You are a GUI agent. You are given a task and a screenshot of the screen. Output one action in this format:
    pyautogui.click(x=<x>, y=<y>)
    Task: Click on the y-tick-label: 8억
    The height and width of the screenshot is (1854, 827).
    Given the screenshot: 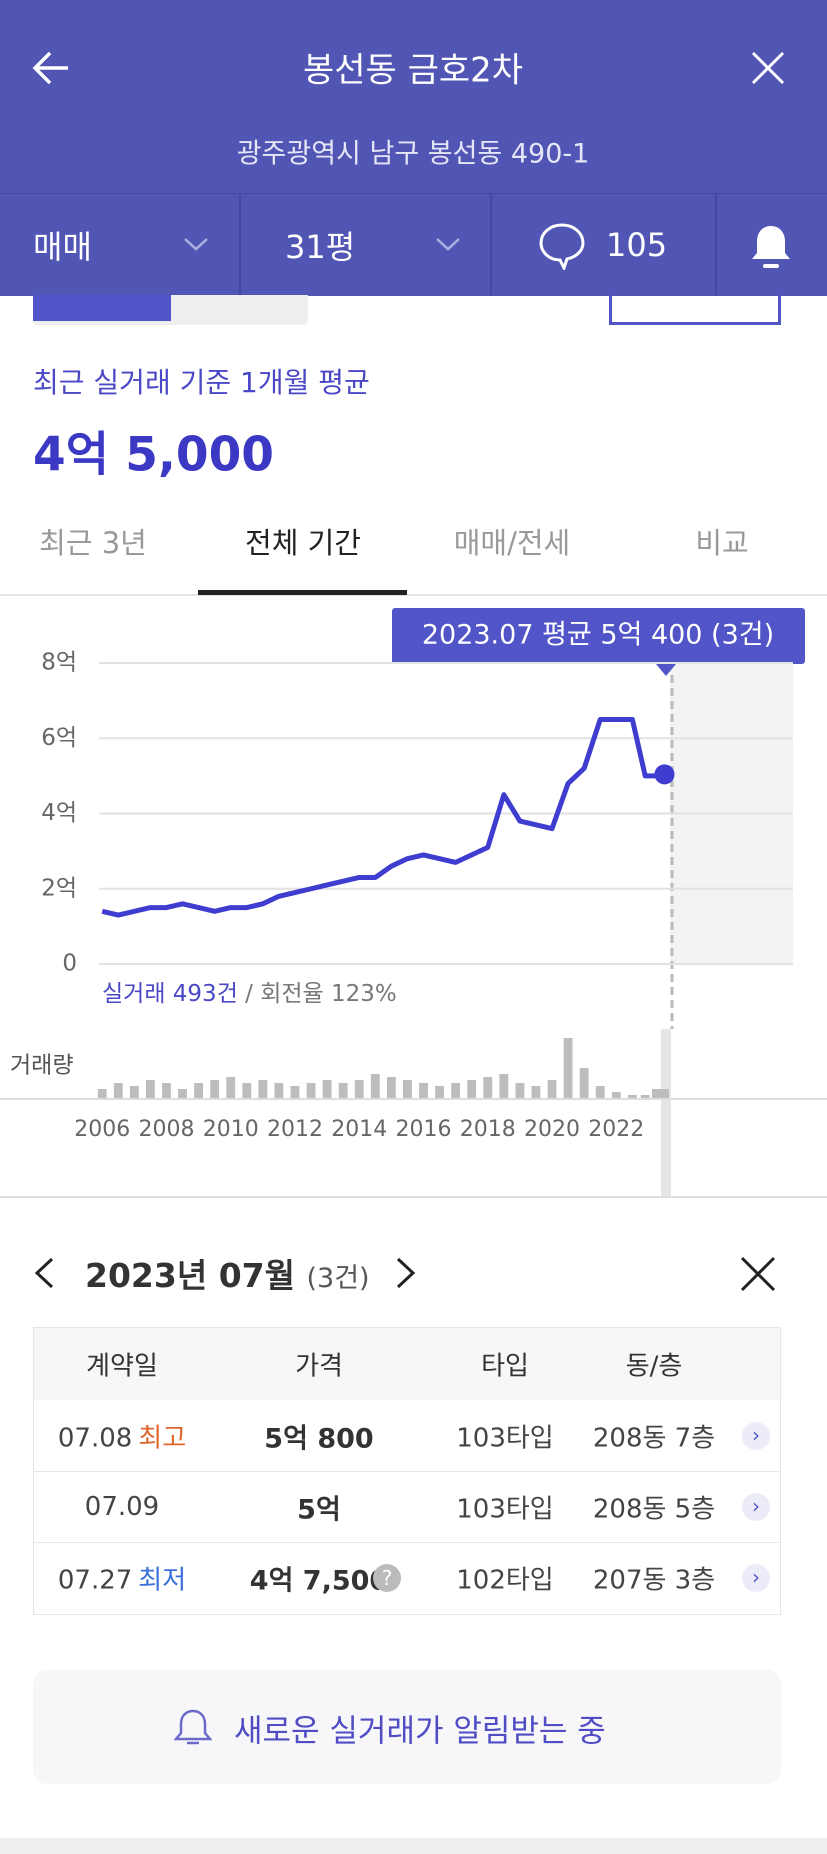 What is the action you would take?
    pyautogui.click(x=59, y=663)
    